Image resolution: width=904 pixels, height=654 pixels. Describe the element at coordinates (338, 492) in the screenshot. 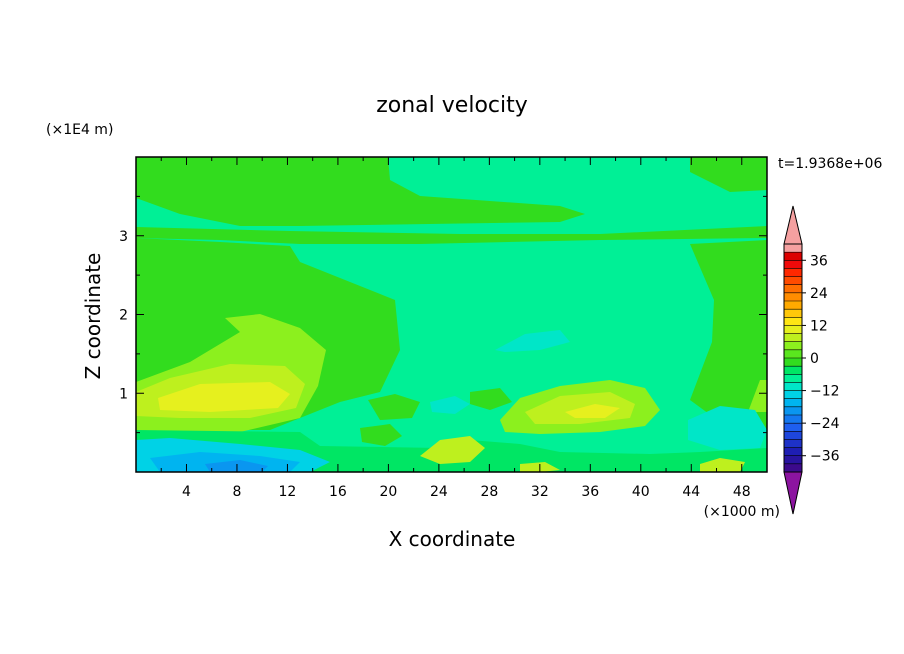

I see `x-tick-label: 16` at that location.